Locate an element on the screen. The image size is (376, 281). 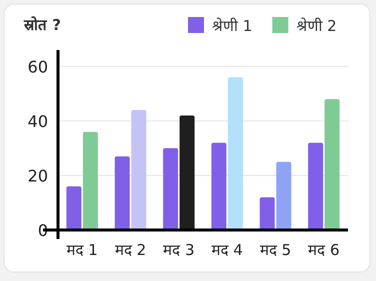
y-tick-label: 20 is located at coordinates (38, 176).